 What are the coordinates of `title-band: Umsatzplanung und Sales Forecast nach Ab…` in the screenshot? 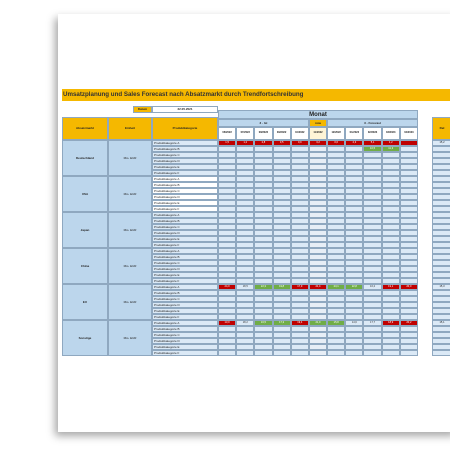 It's located at (256, 95).